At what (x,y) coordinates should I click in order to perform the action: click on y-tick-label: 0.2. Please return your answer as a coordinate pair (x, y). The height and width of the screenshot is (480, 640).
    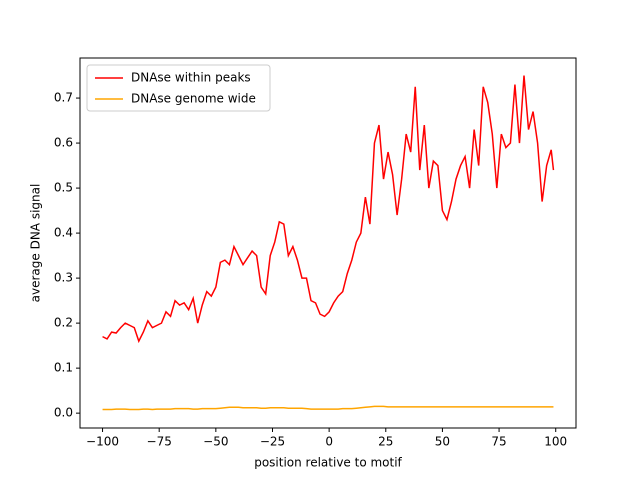
    Looking at the image, I should click on (63, 323).